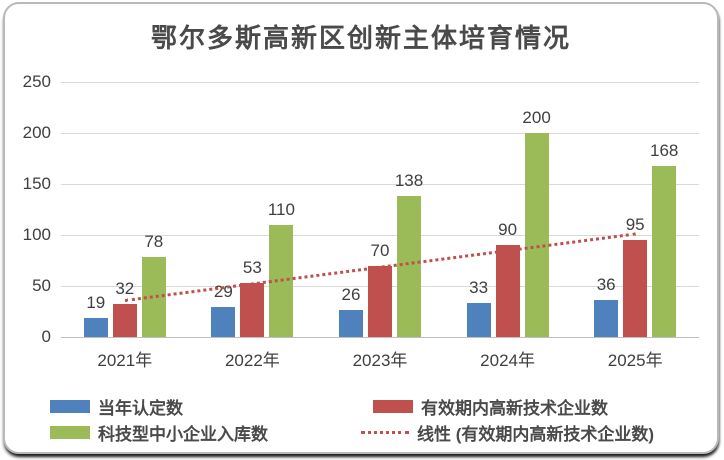  What do you see at coordinates (154, 242) in the screenshot?
I see `bar-value-label: 78` at bounding box center [154, 242].